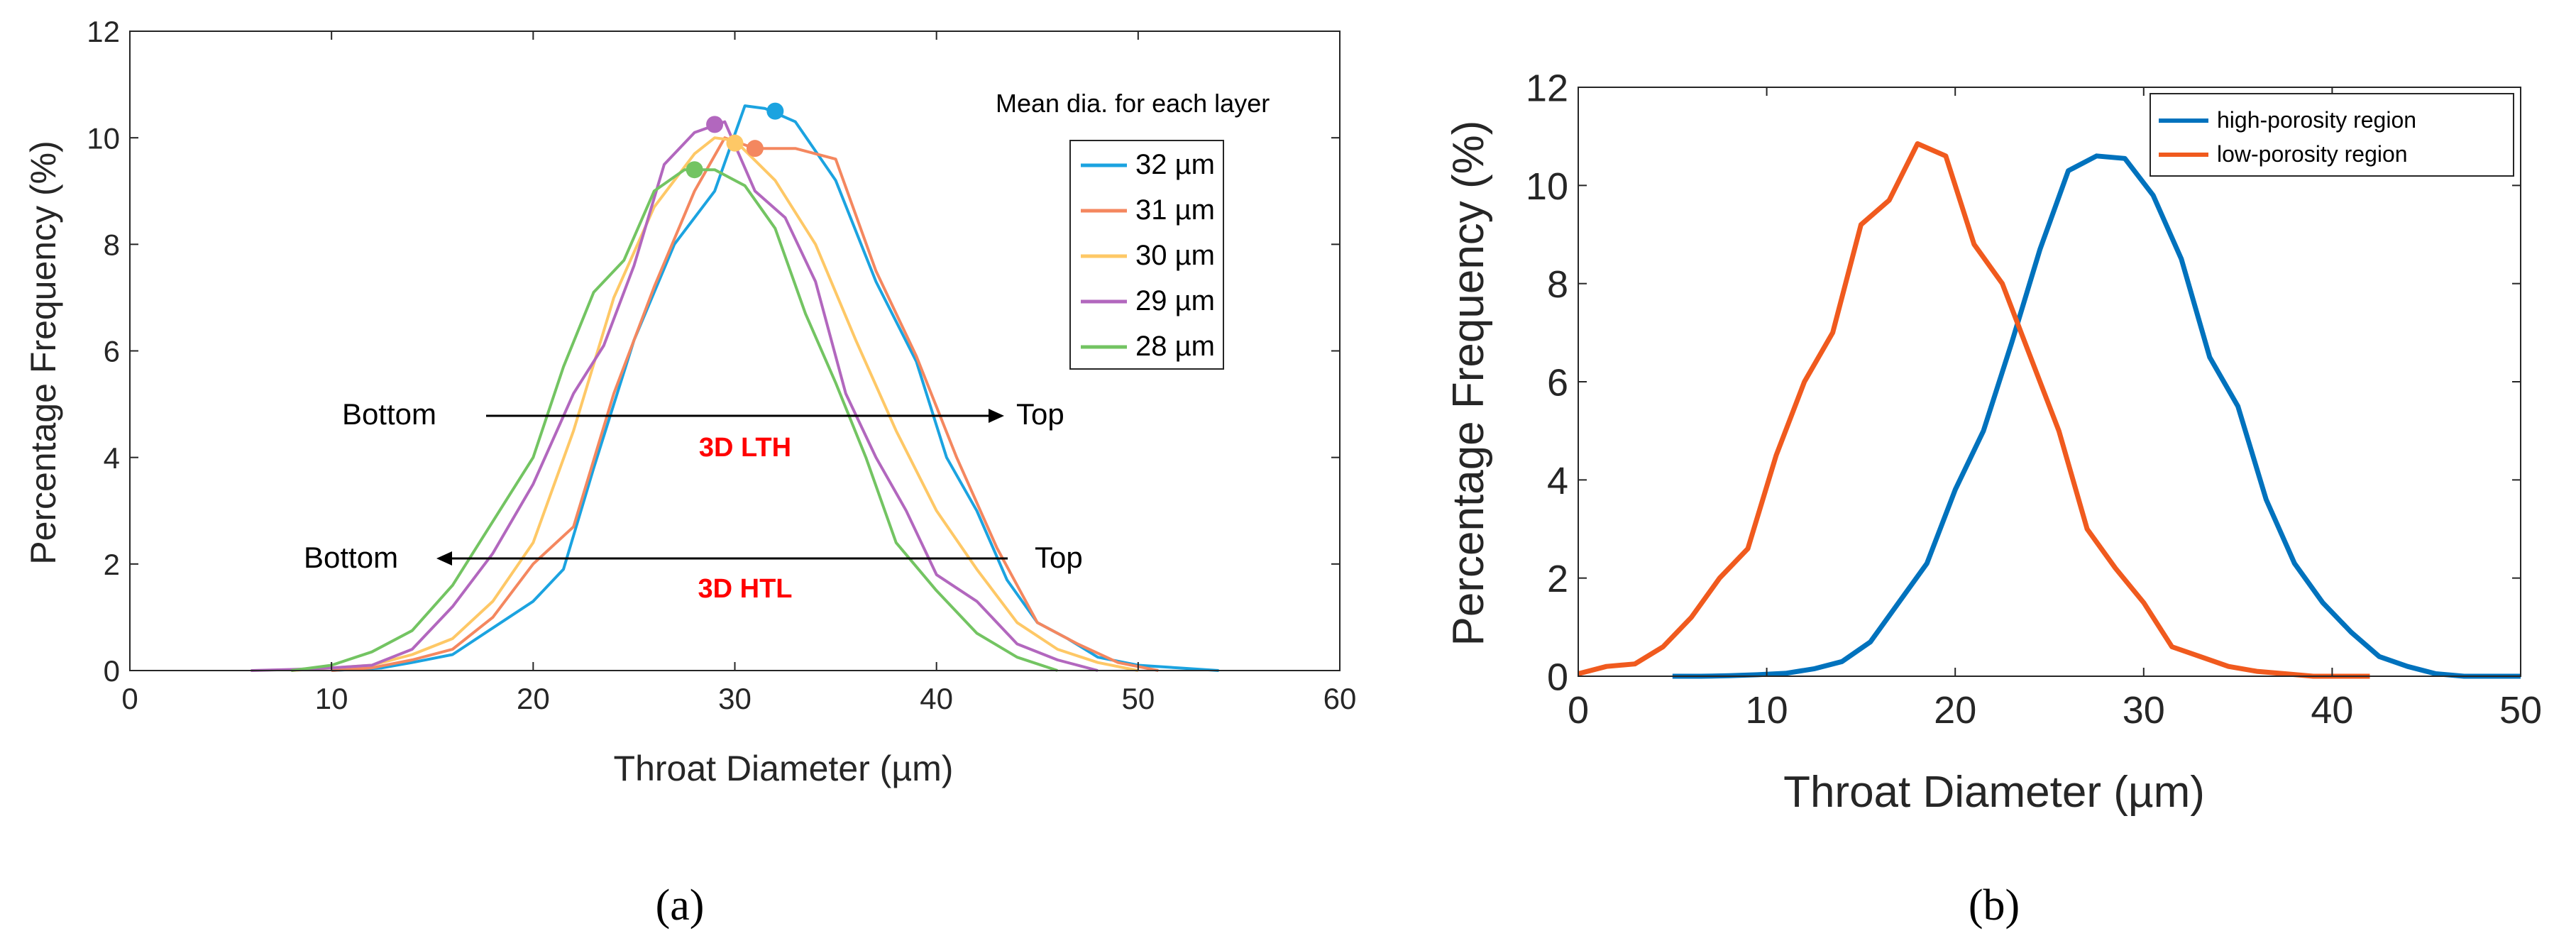 This screenshot has width=2576, height=948. I want to click on annotation-htl-arrowhead, so click(444, 559).